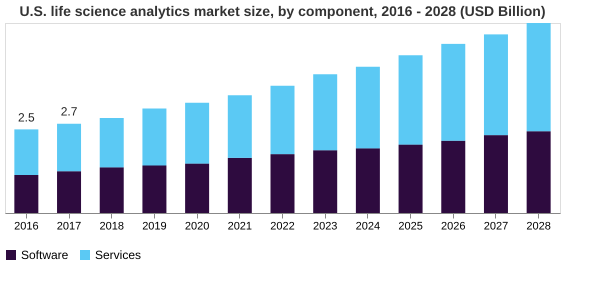 The image size is (600, 300). What do you see at coordinates (69, 226) in the screenshot?
I see `x-tick-label: 2017` at bounding box center [69, 226].